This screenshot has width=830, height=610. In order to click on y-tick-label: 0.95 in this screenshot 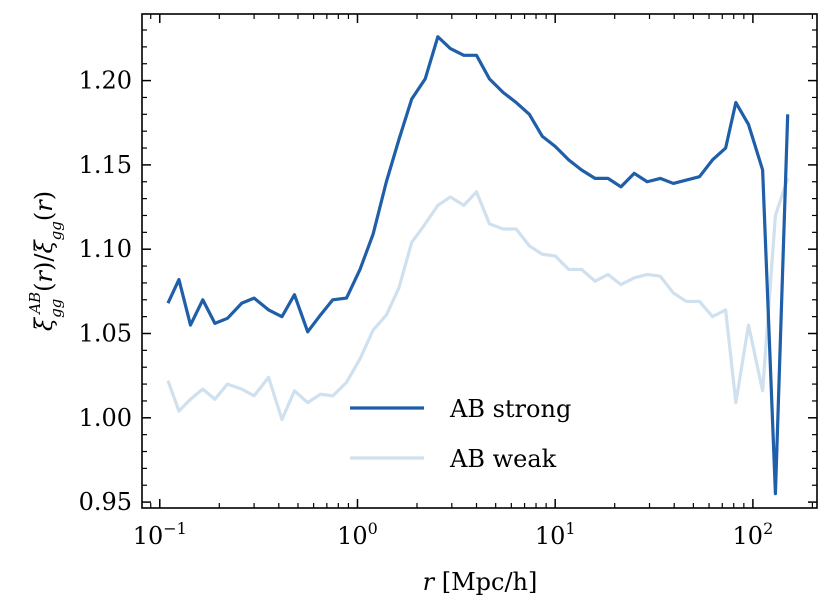, I will do `click(105, 502)`.